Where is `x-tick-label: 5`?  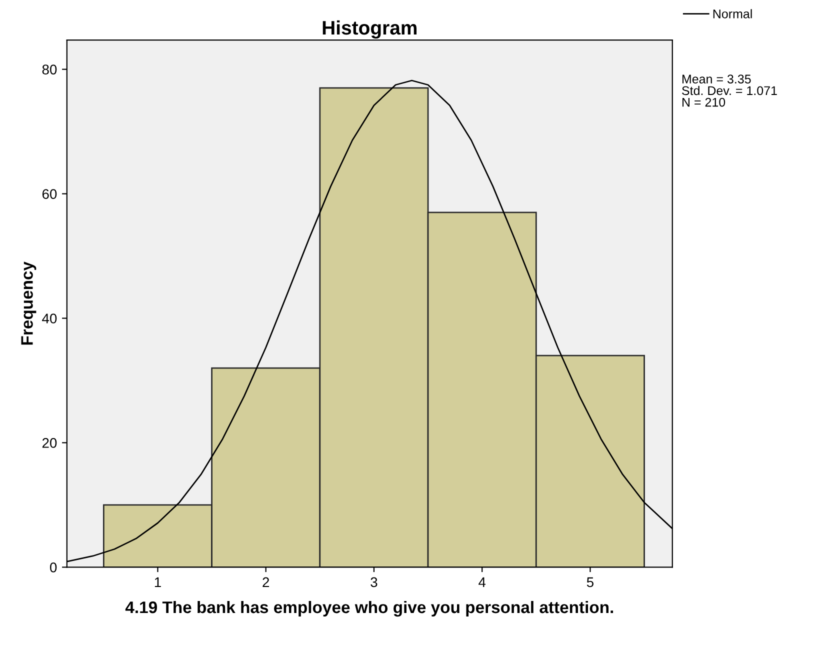 x-tick-label: 5 is located at coordinates (590, 582).